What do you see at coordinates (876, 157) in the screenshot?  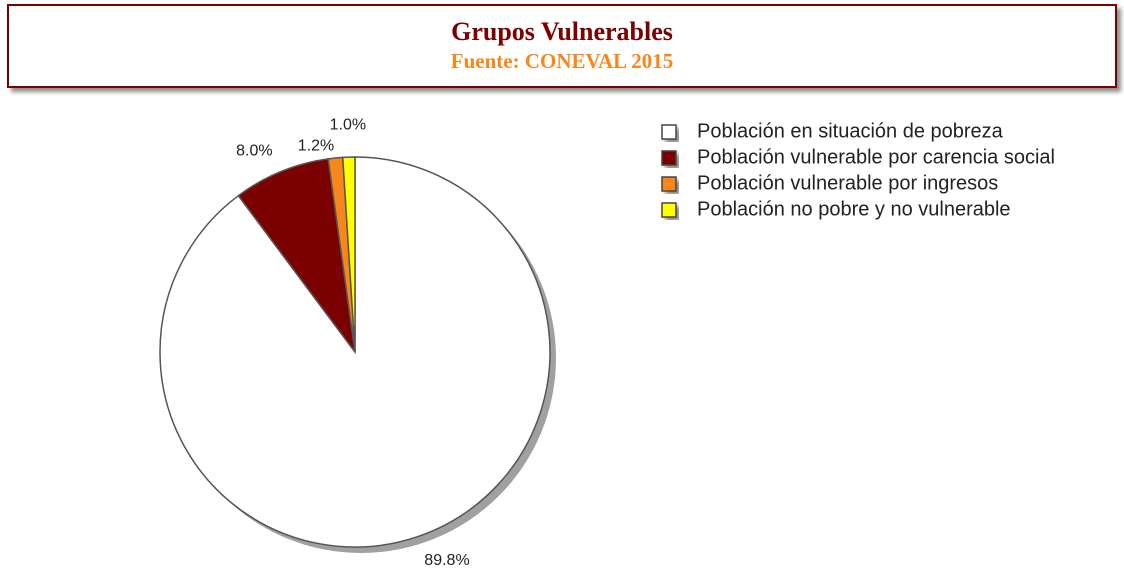 I see `legend-label: Población vulnerable por carencia social` at bounding box center [876, 157].